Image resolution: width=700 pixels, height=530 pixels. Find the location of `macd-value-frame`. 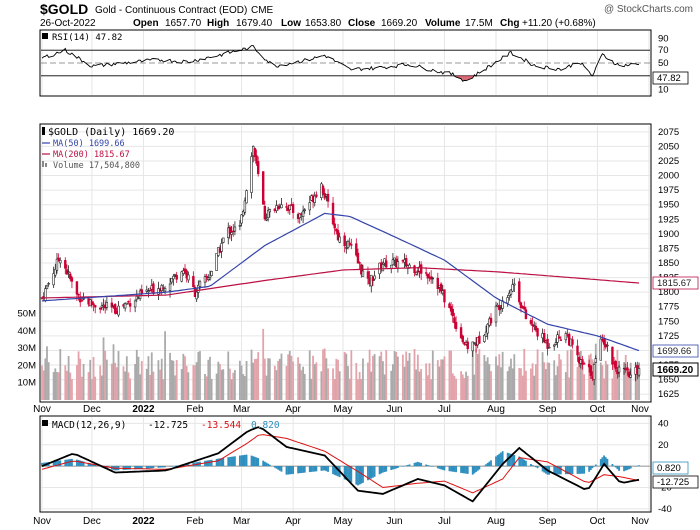

macd-value-frame is located at coordinates (675, 482).